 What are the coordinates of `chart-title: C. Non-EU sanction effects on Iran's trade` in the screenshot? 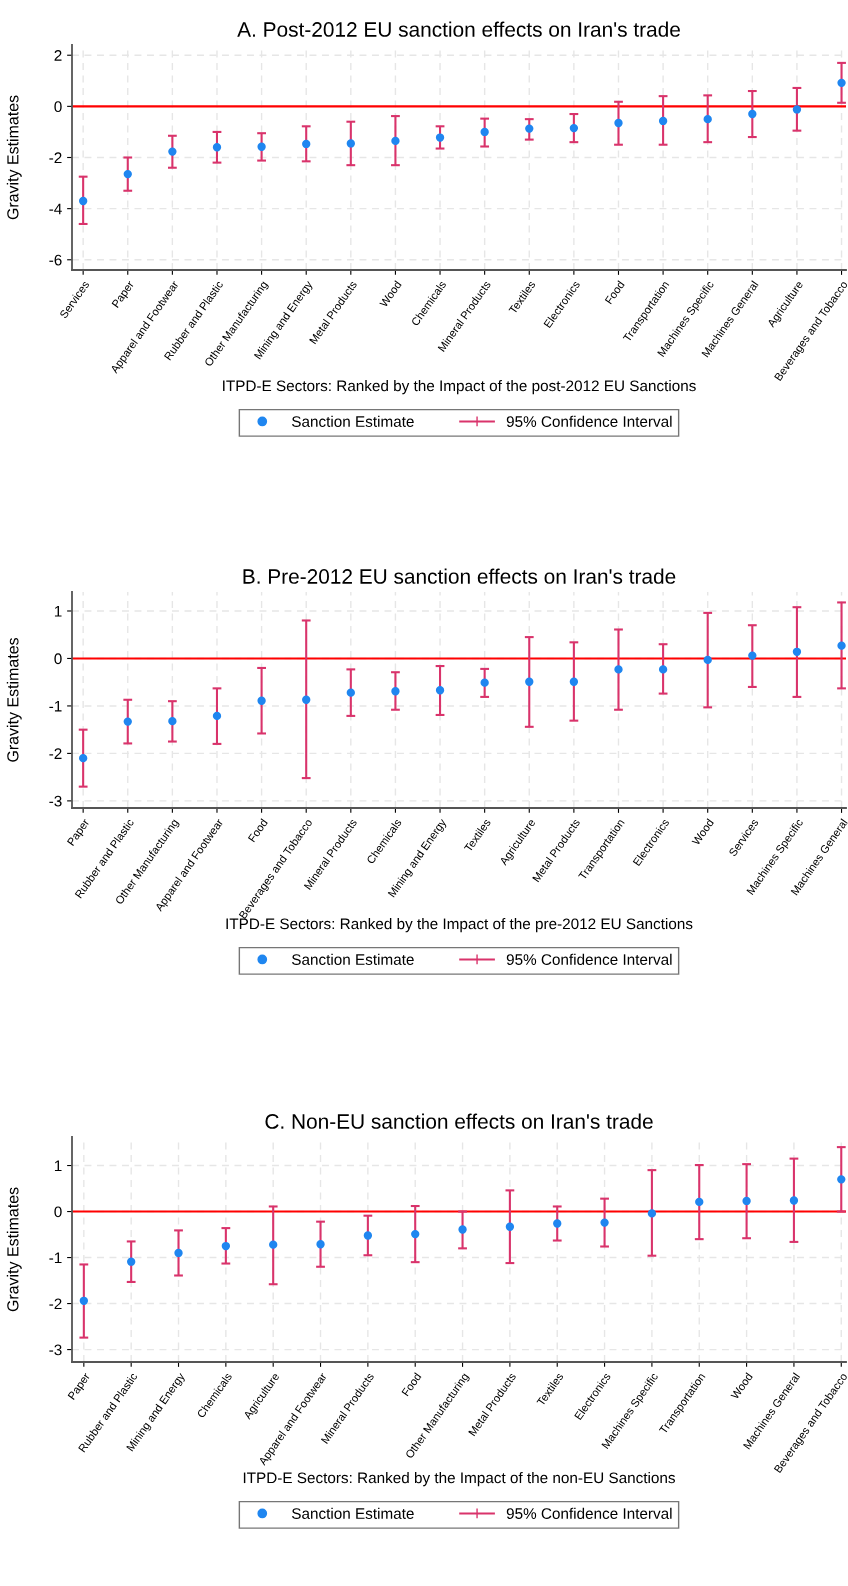 It's located at (459, 1121).